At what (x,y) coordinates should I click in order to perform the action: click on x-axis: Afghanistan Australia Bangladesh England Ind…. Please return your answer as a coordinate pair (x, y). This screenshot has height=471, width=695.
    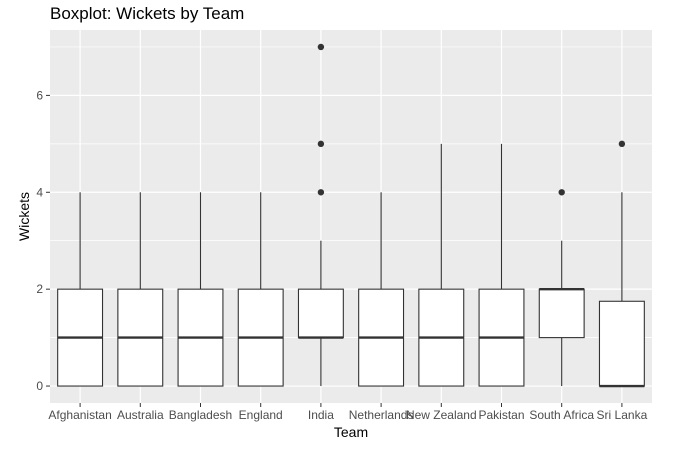
    Looking at the image, I should click on (348, 412).